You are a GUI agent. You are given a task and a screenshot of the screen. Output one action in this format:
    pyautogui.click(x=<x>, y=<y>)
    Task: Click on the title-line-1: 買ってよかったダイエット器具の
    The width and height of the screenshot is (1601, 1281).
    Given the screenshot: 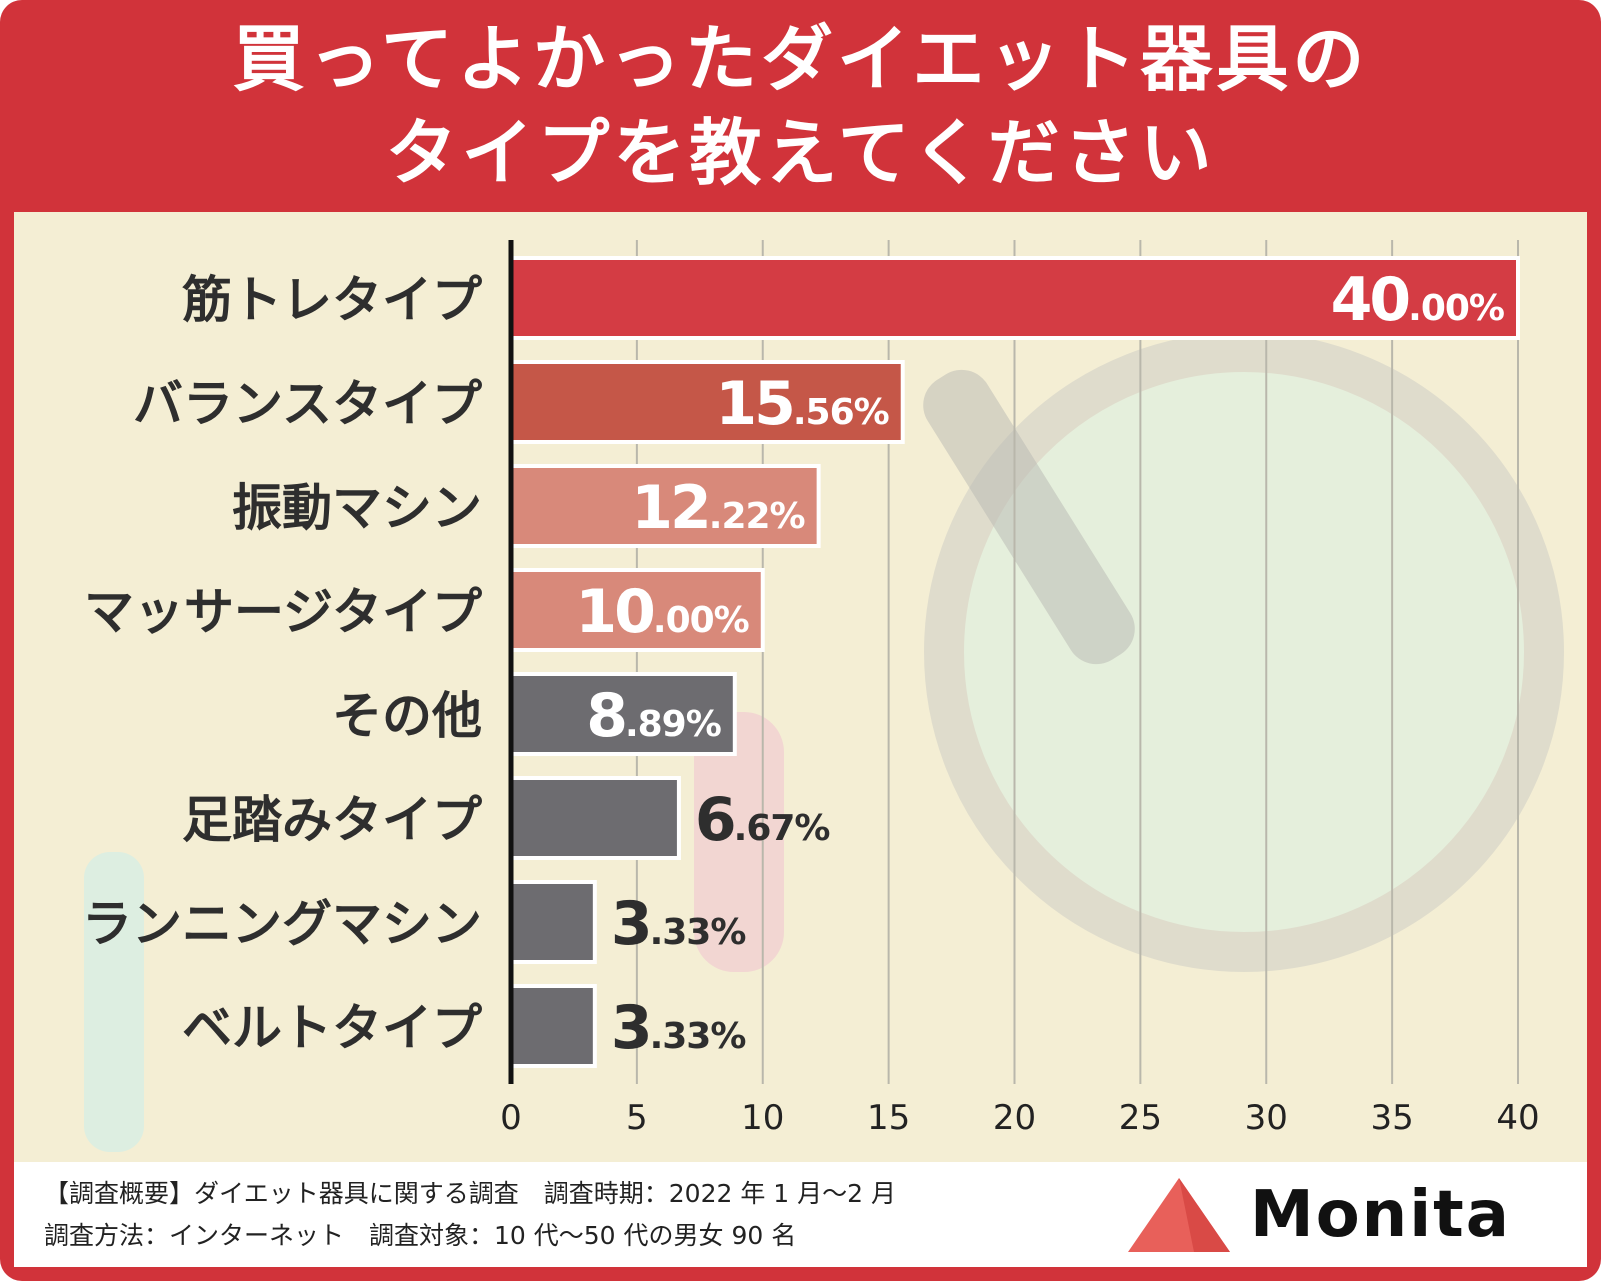 What is the action you would take?
    pyautogui.click(x=800, y=59)
    